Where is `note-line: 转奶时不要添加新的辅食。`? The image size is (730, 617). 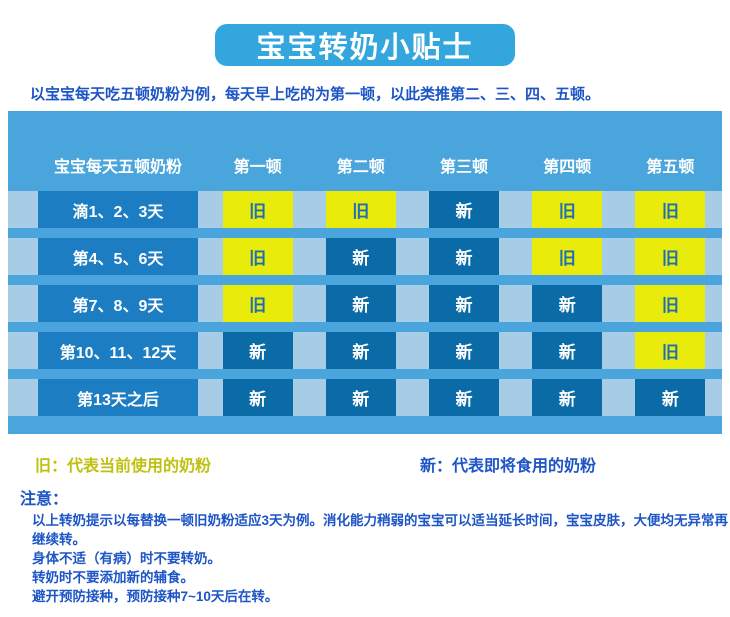 note-line: 转奶时不要添加新的辅食。 is located at coordinates (113, 577).